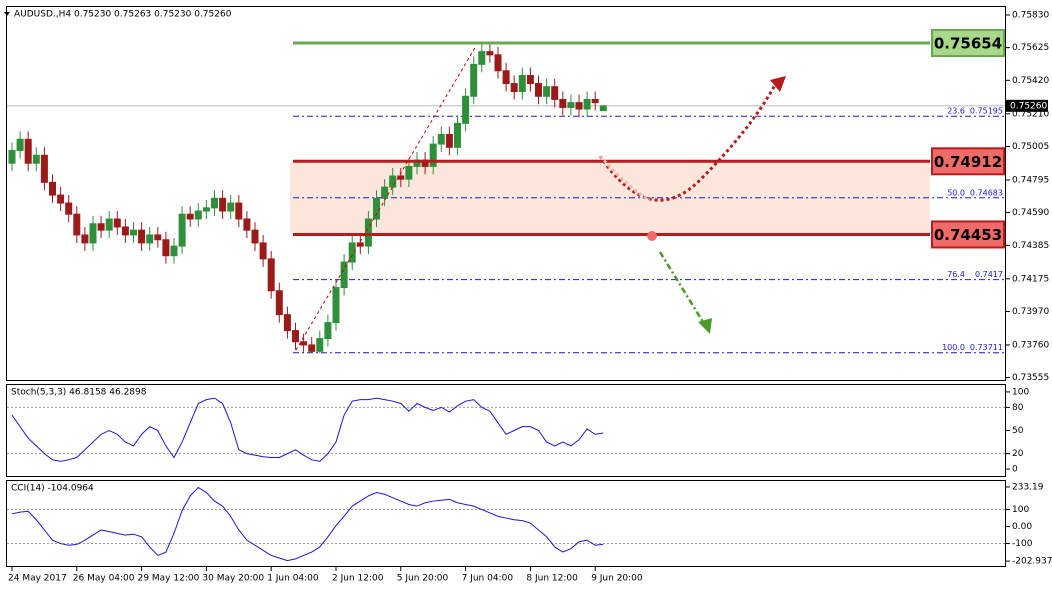  Describe the element at coordinates (307, 524) in the screenshot. I see `line-series` at that location.